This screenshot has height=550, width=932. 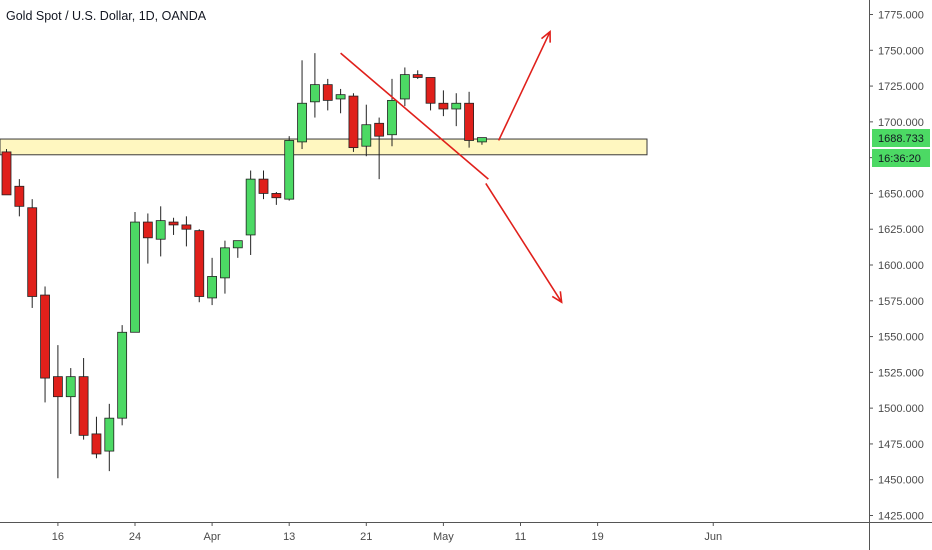 I want to click on support-zone, so click(x=324, y=147).